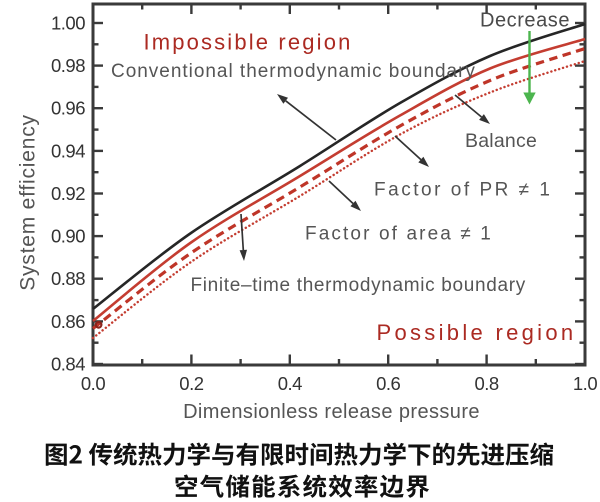  Describe the element at coordinates (68, 321) in the screenshot. I see `svg-text: 0.86` at that location.